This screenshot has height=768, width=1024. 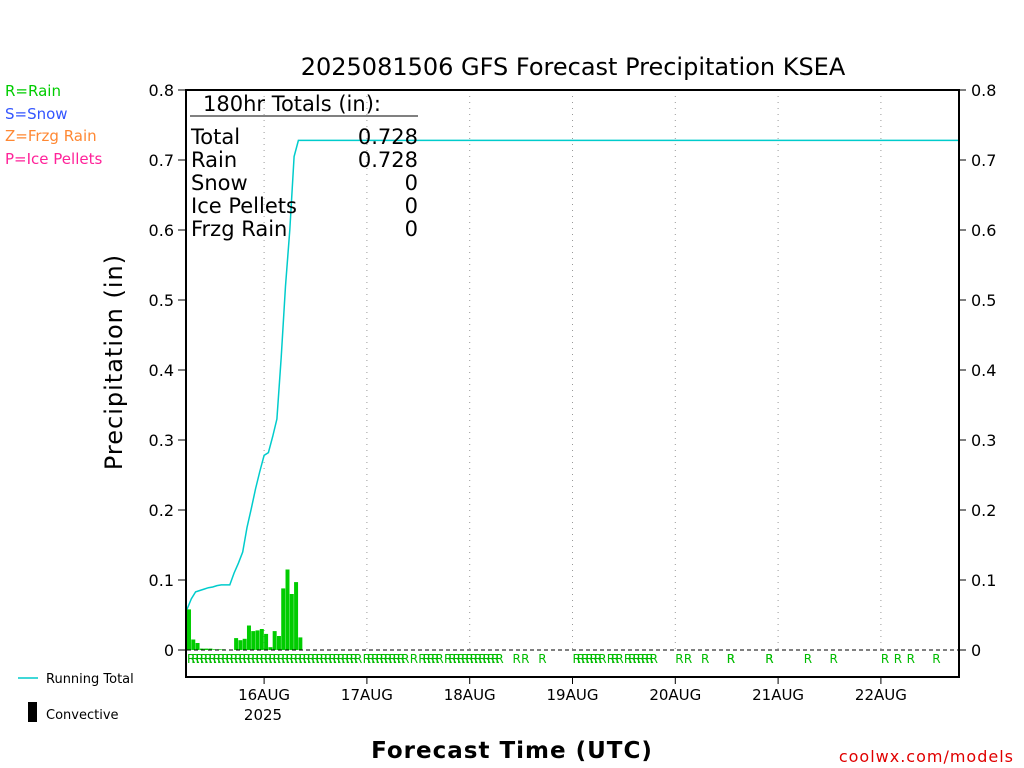 I want to click on y-tick-label: 0.3, so click(x=161, y=440).